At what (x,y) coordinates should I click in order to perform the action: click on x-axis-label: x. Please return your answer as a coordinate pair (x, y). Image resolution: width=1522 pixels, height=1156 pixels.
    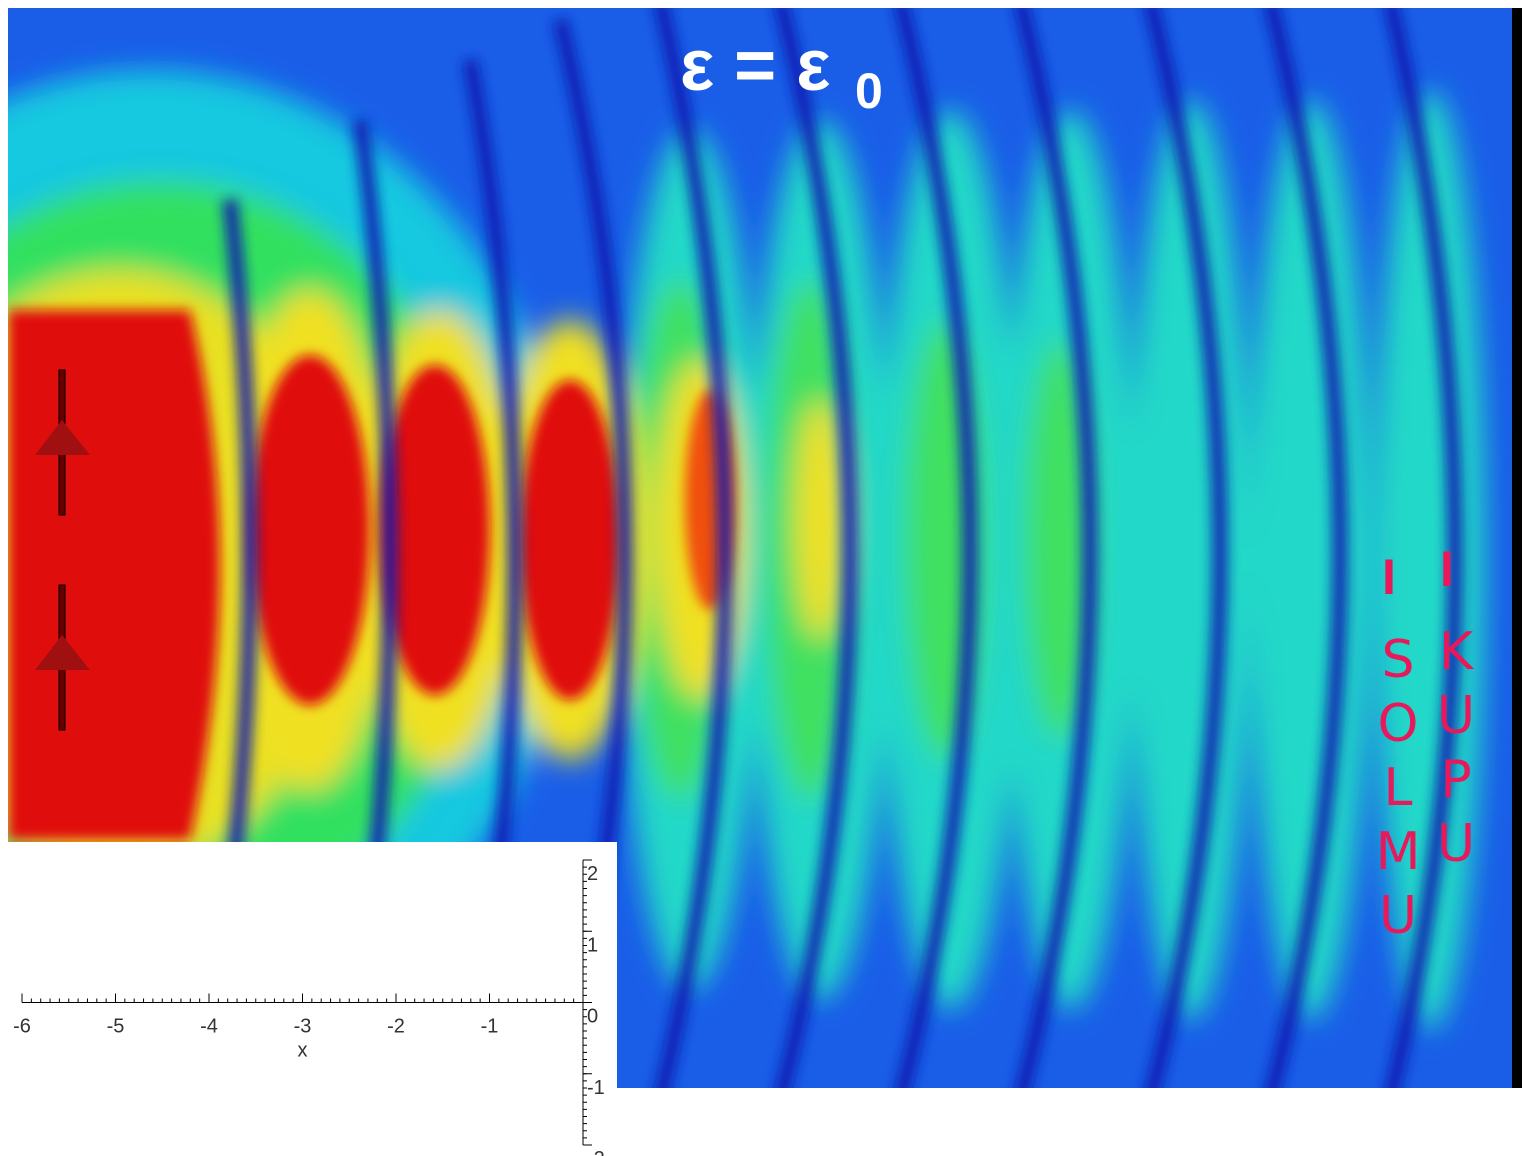
    Looking at the image, I should click on (303, 1051).